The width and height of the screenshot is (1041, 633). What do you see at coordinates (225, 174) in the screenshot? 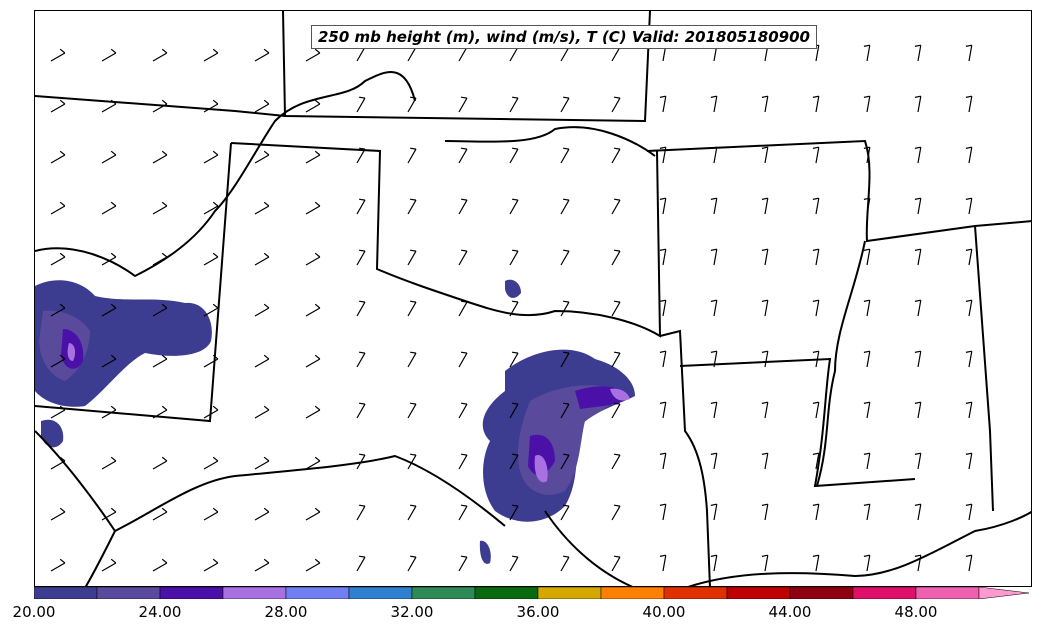
I see `colorado-river` at bounding box center [225, 174].